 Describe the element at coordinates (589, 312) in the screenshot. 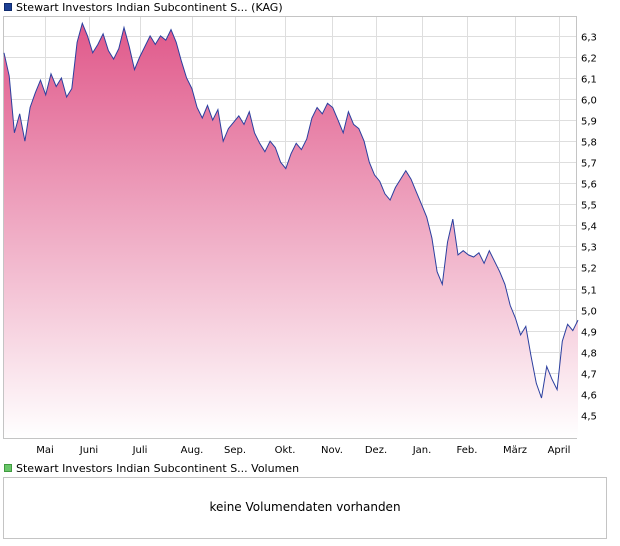

I see `y-tick-label: 5,0` at that location.